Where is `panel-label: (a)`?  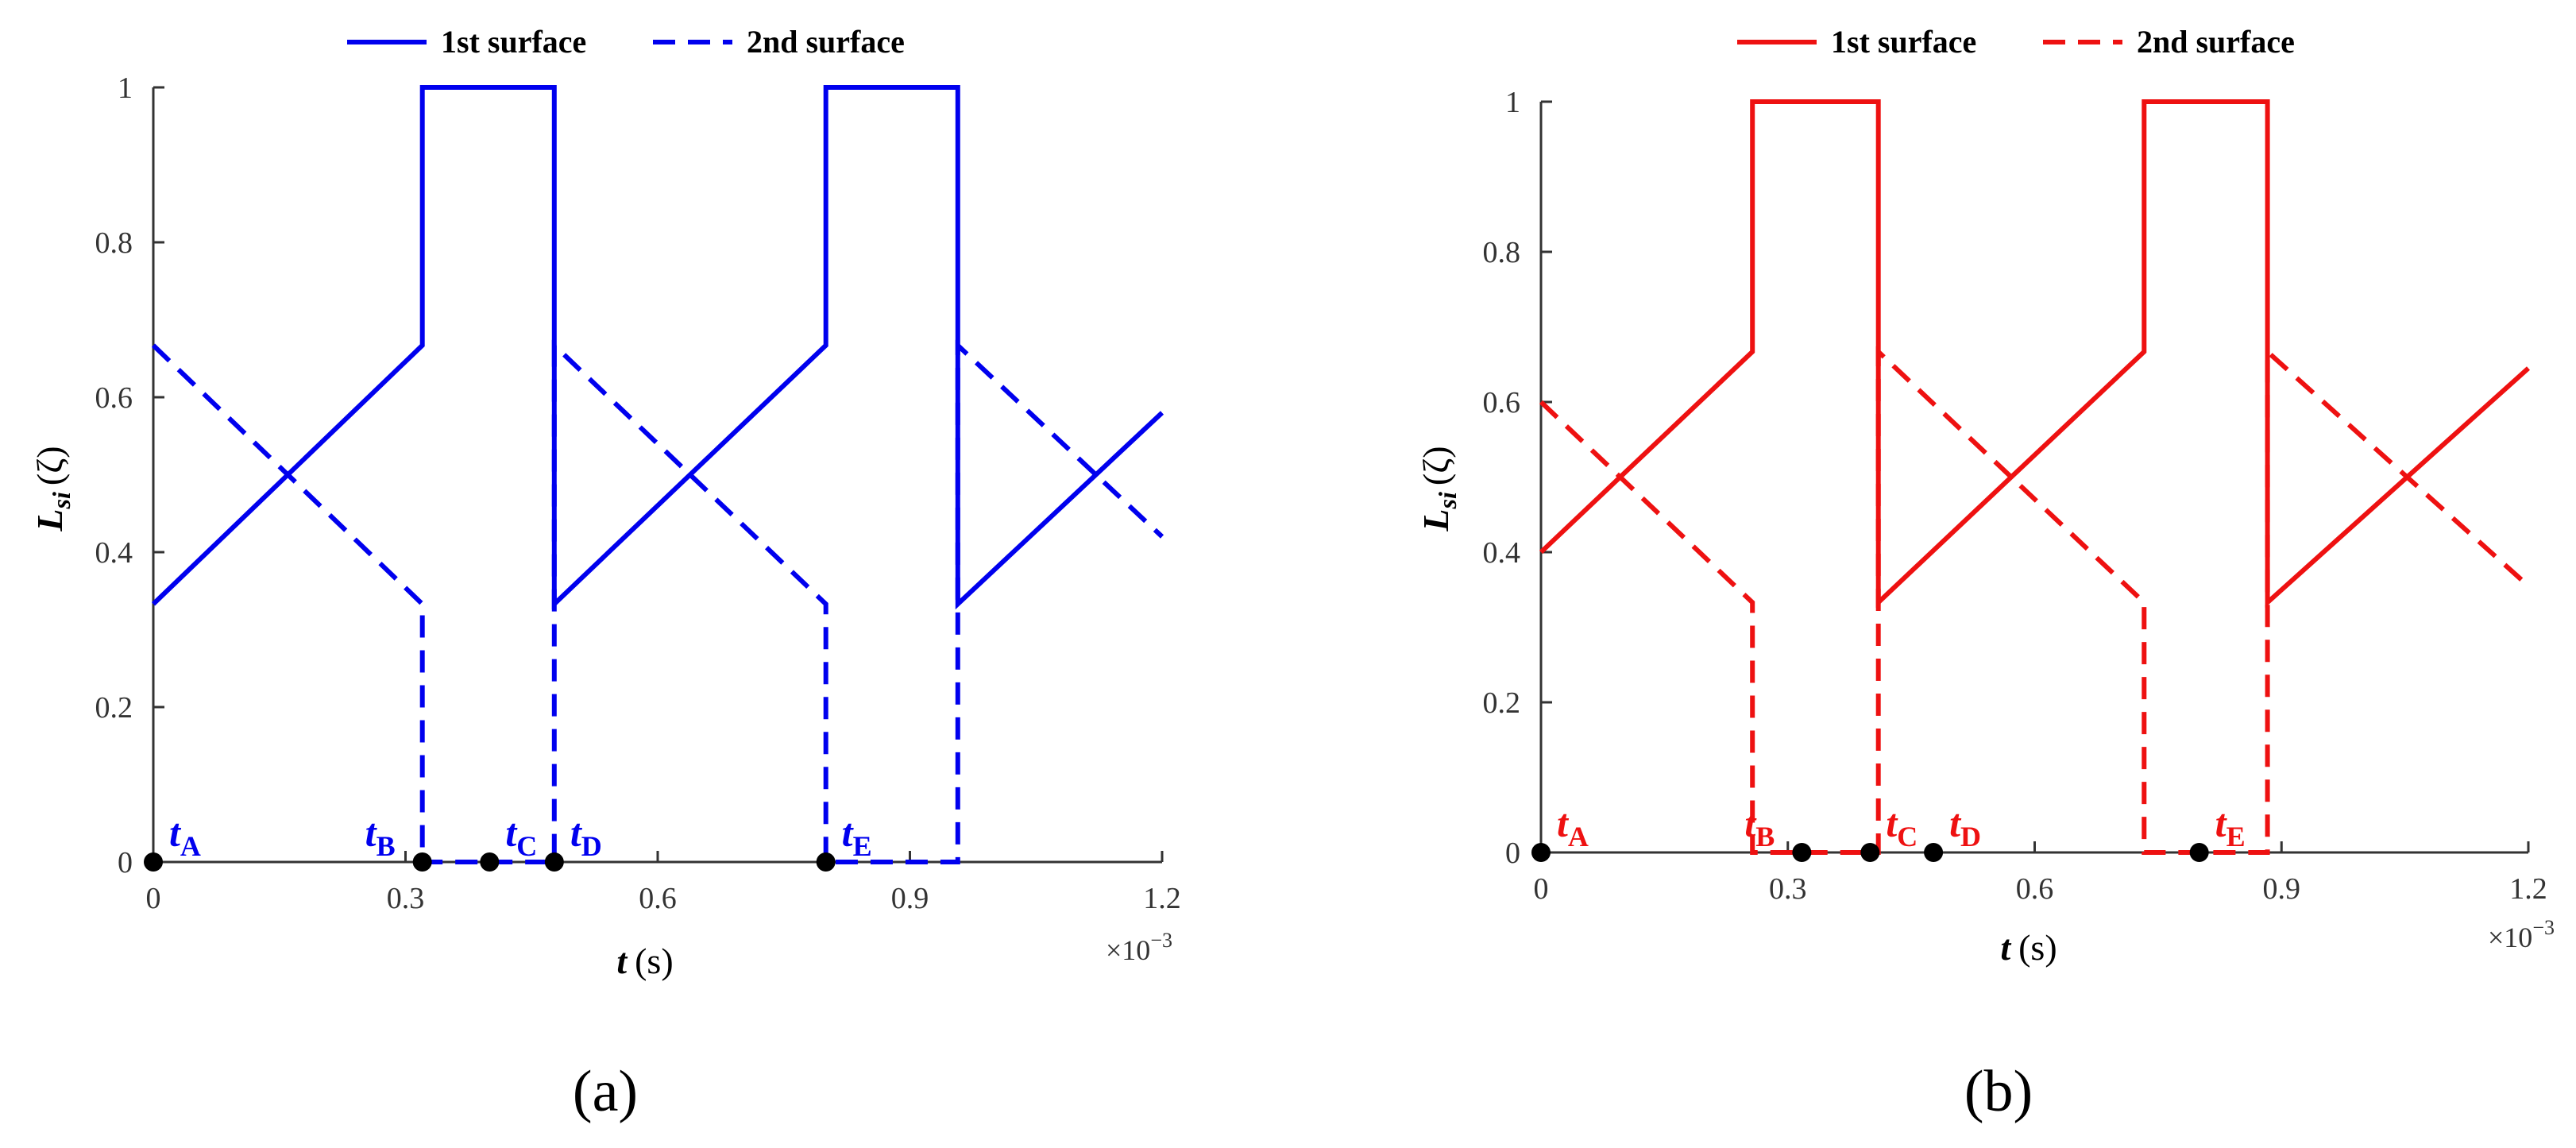
panel-label: (a) is located at coordinates (605, 1091).